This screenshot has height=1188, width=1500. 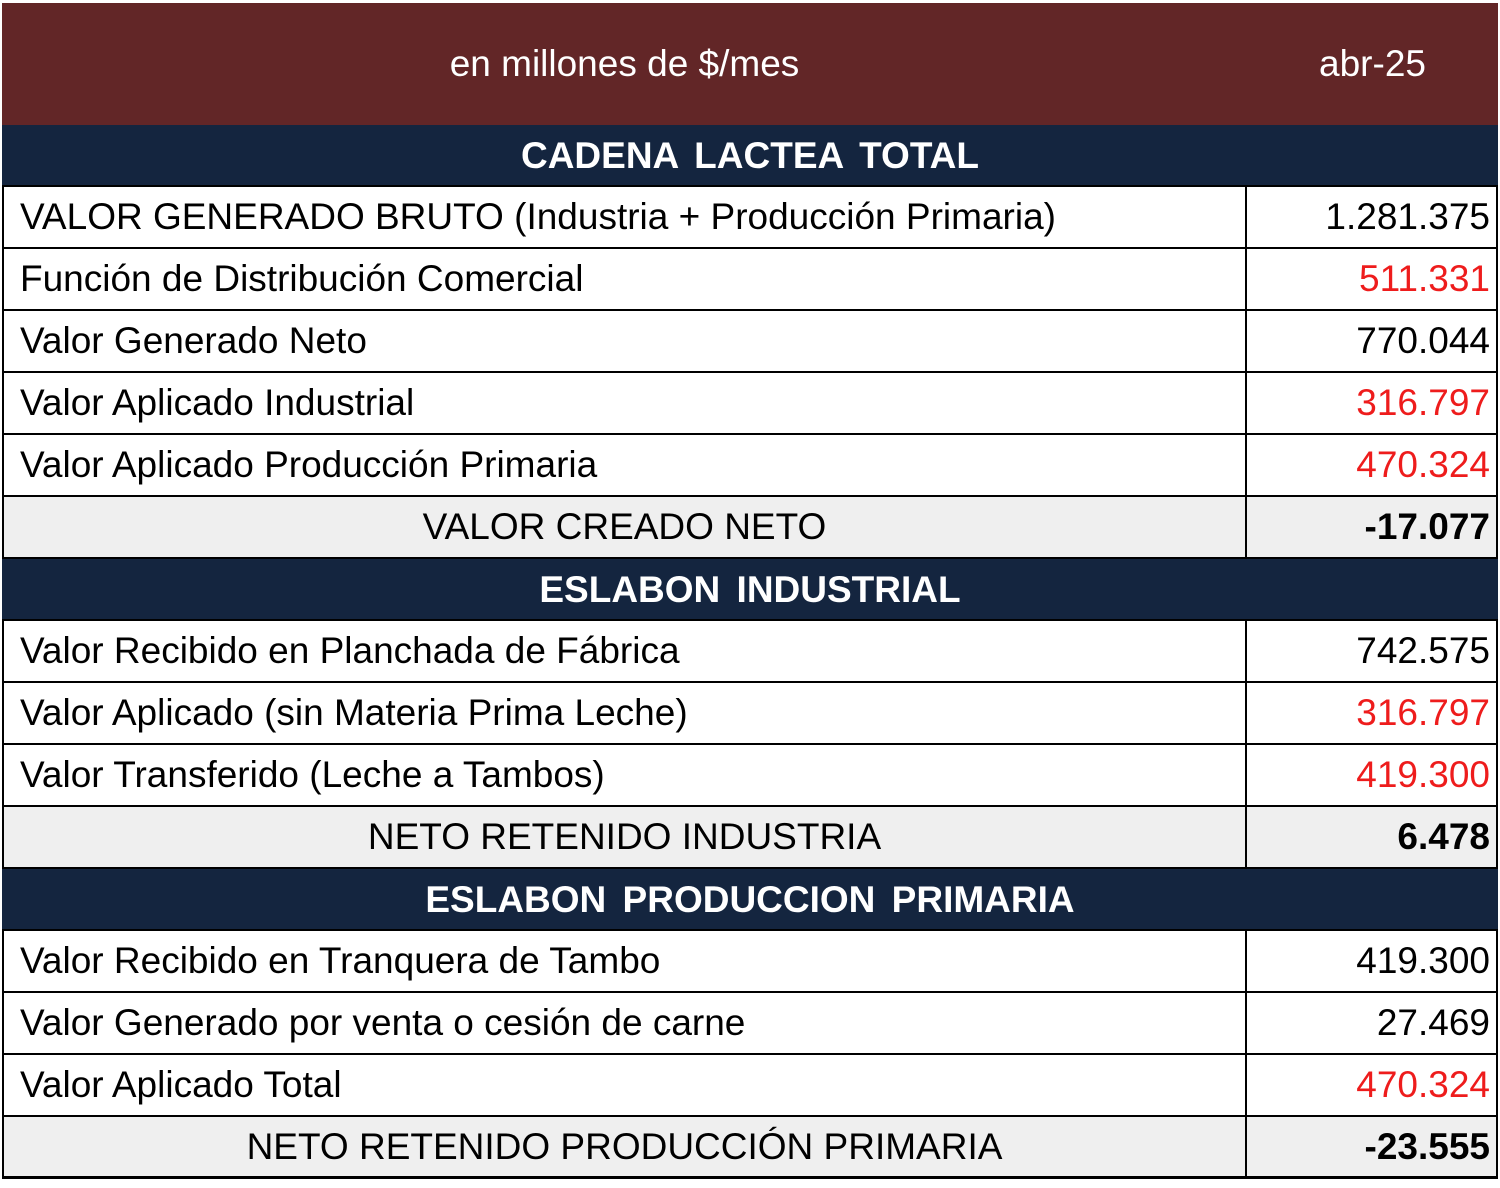 What do you see at coordinates (625, 961) in the screenshot?
I see `row-label: Valor Recibido en Tranquera de Tambo` at bounding box center [625, 961].